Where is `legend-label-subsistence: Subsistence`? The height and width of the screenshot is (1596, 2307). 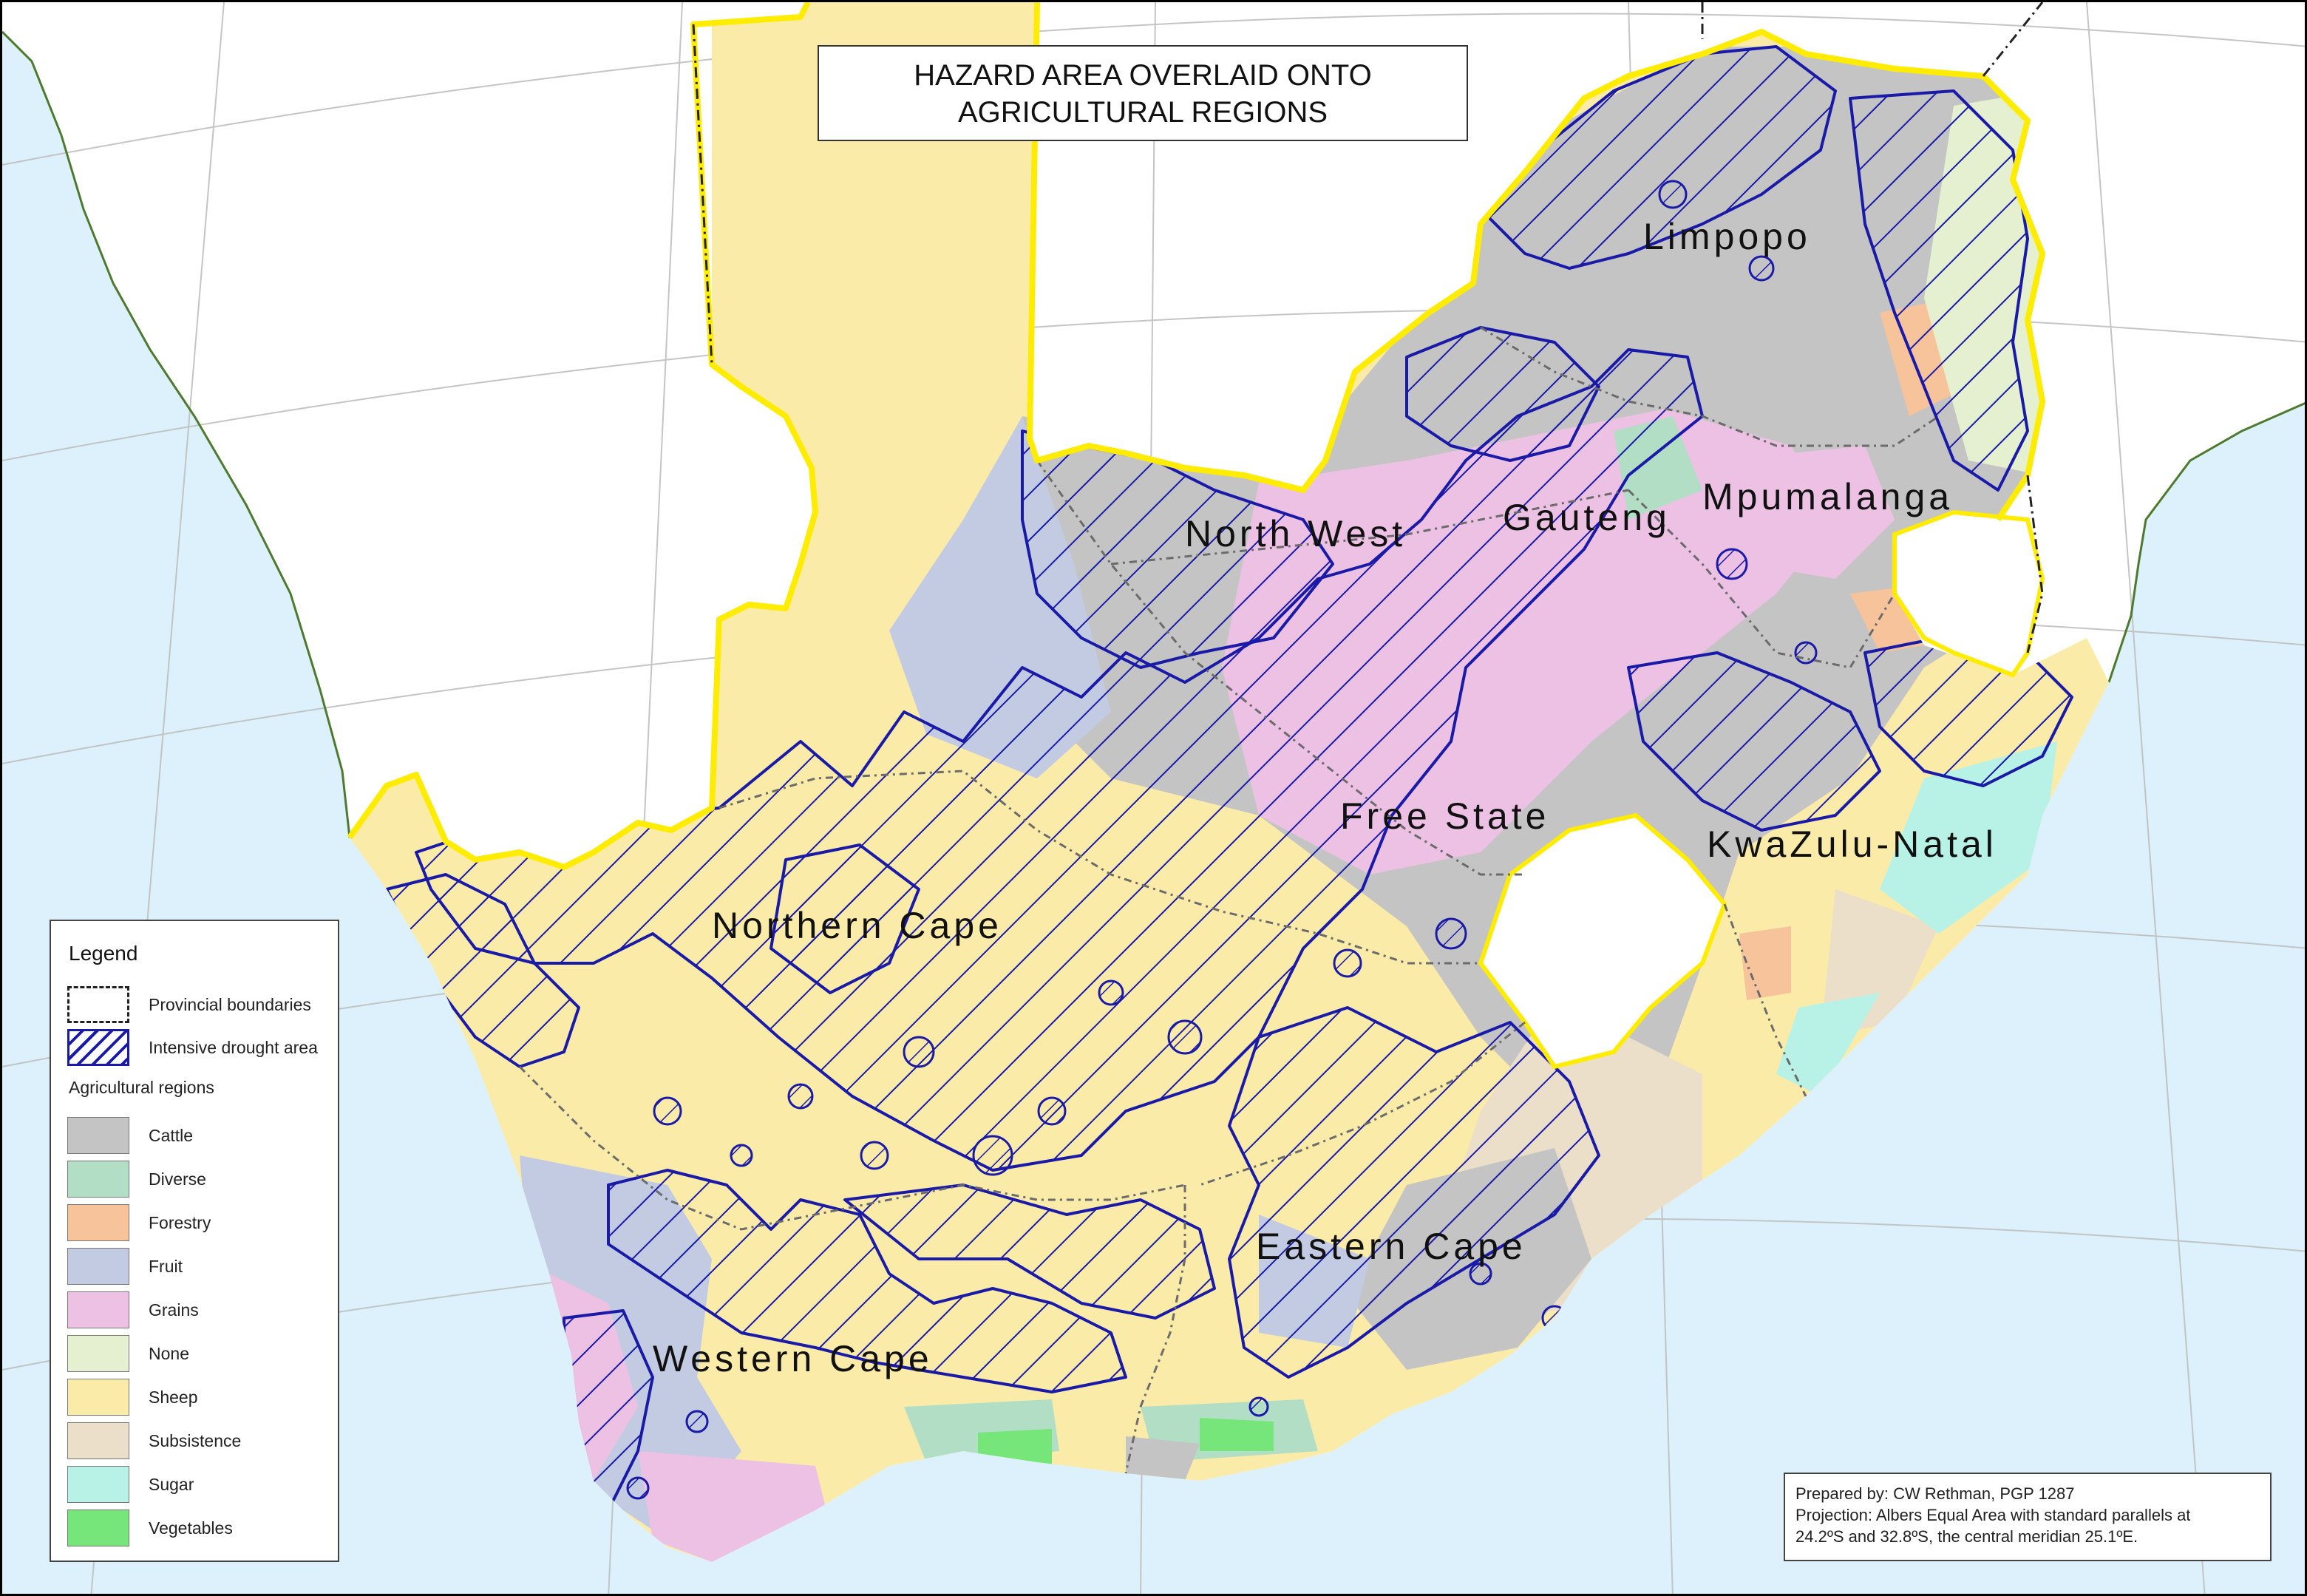
legend-label-subsistence: Subsistence is located at coordinates (195, 1440).